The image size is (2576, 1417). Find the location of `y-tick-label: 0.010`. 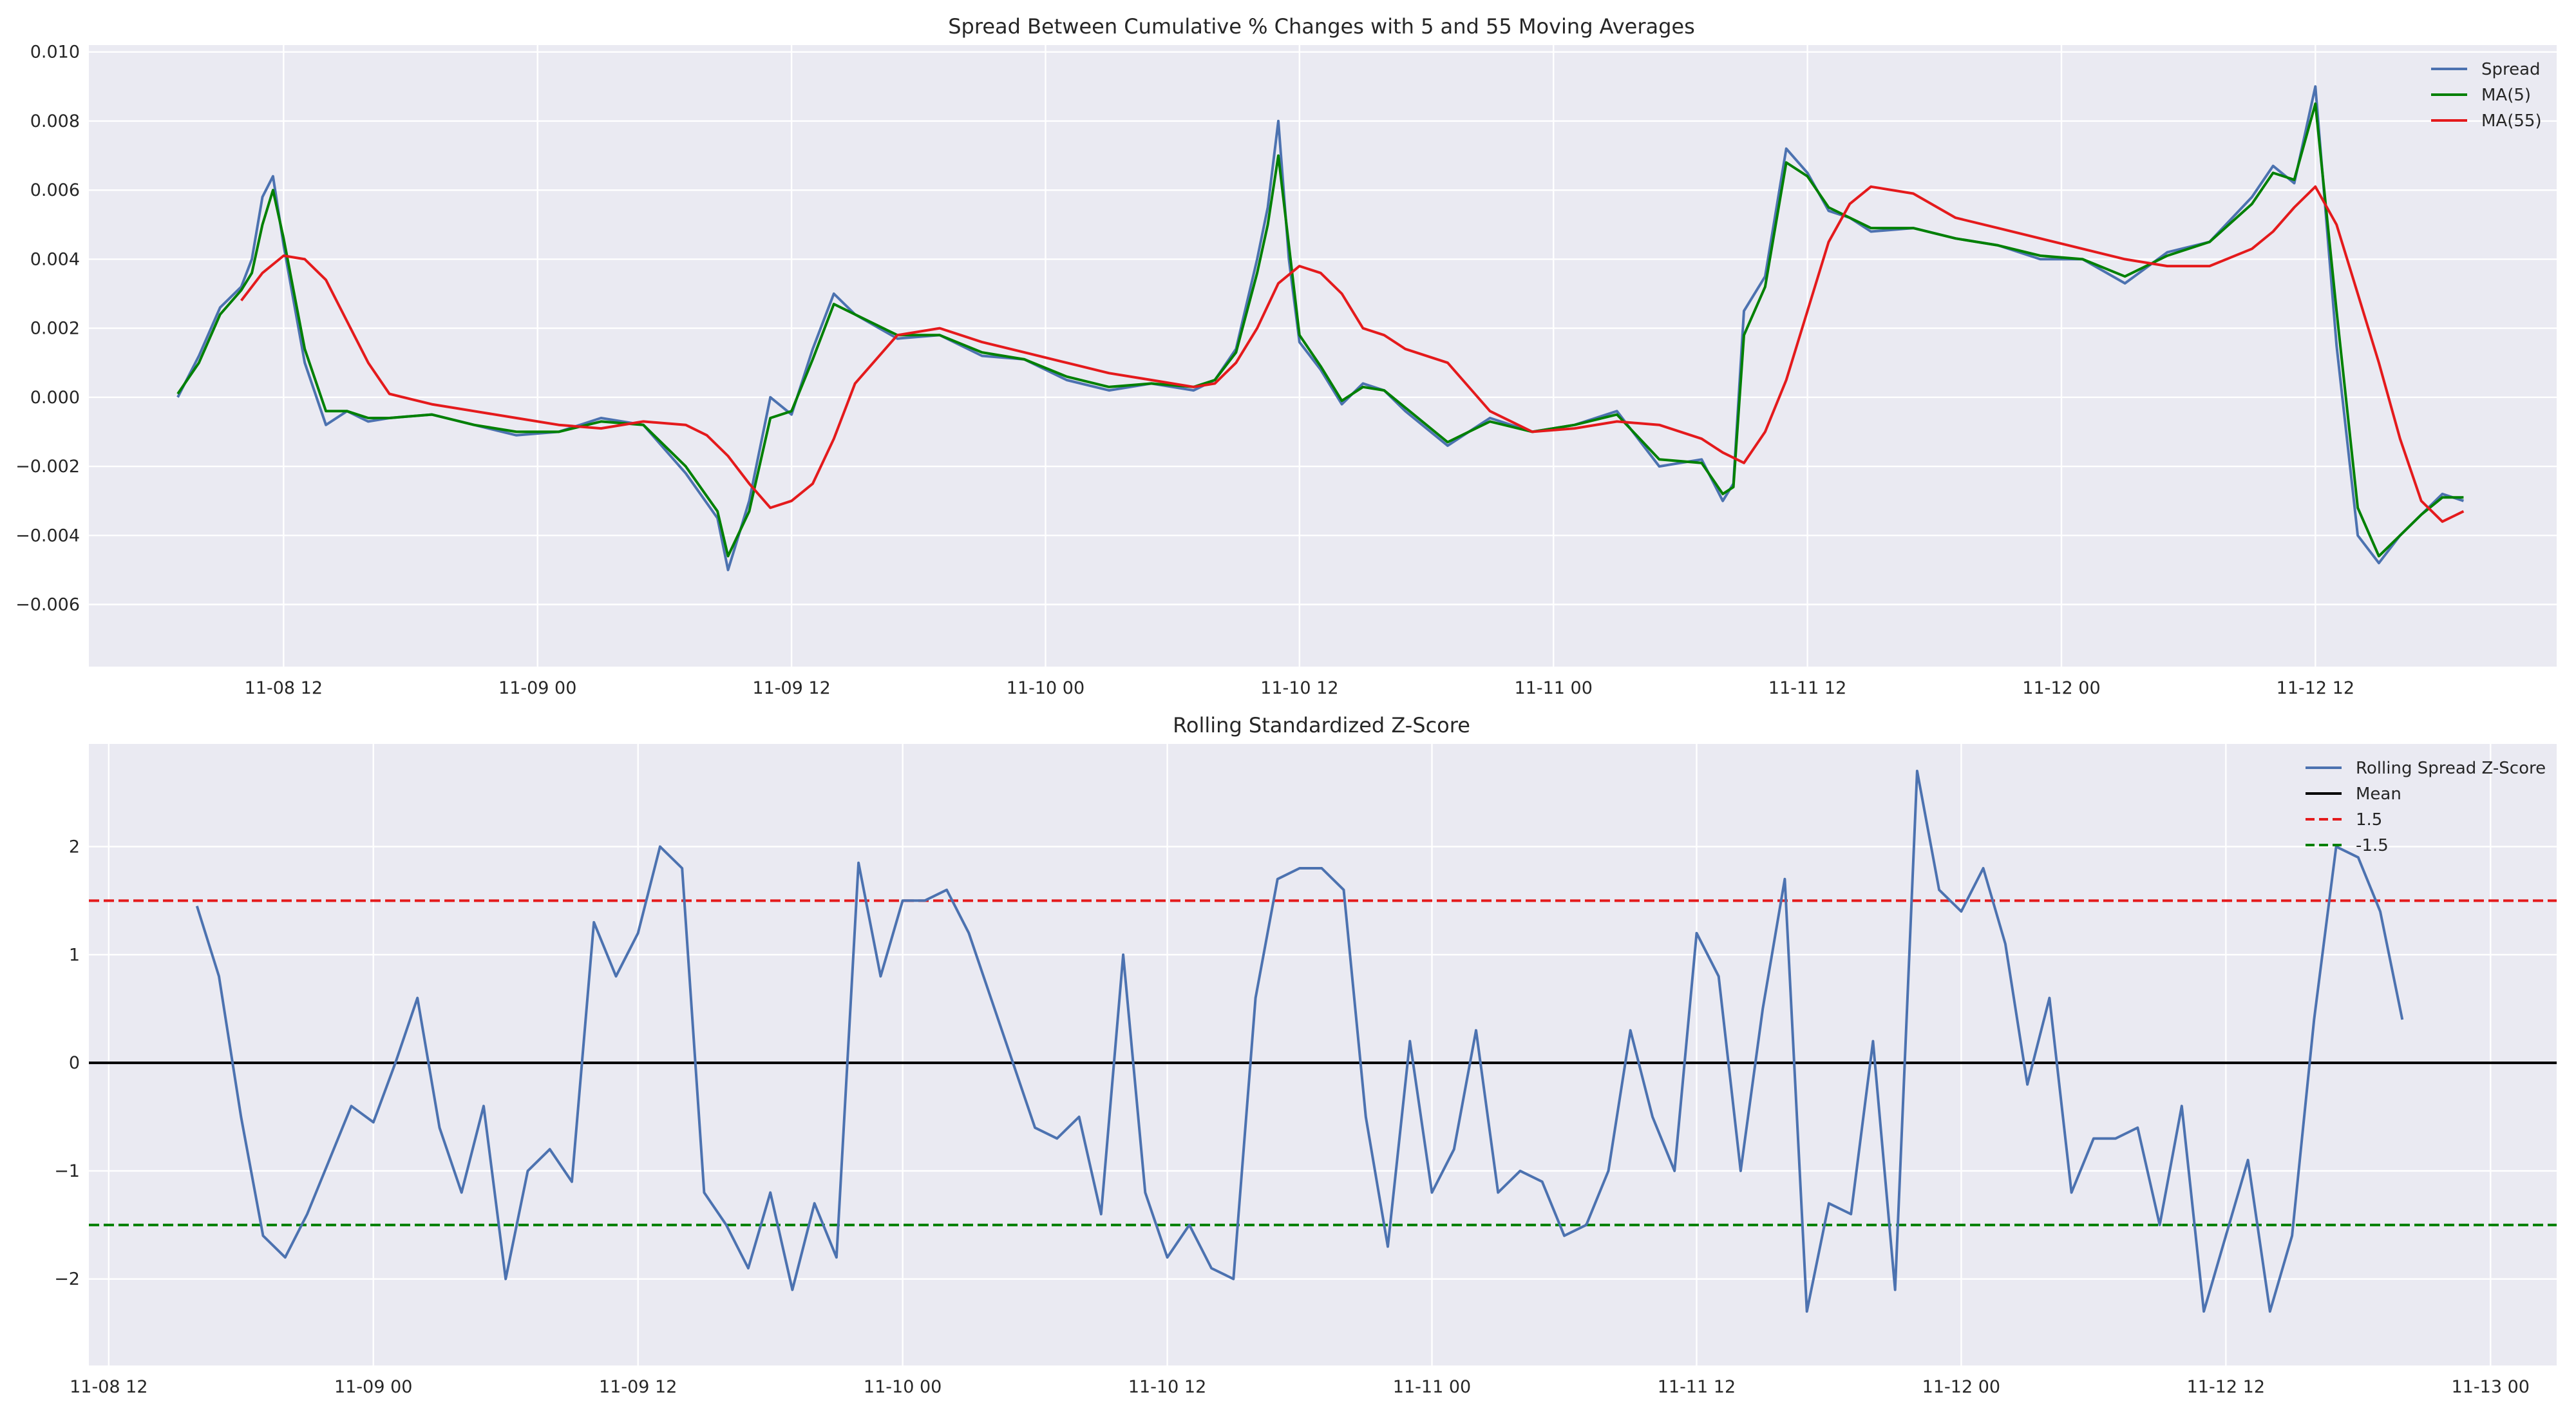

y-tick-label: 0.010 is located at coordinates (55, 52).